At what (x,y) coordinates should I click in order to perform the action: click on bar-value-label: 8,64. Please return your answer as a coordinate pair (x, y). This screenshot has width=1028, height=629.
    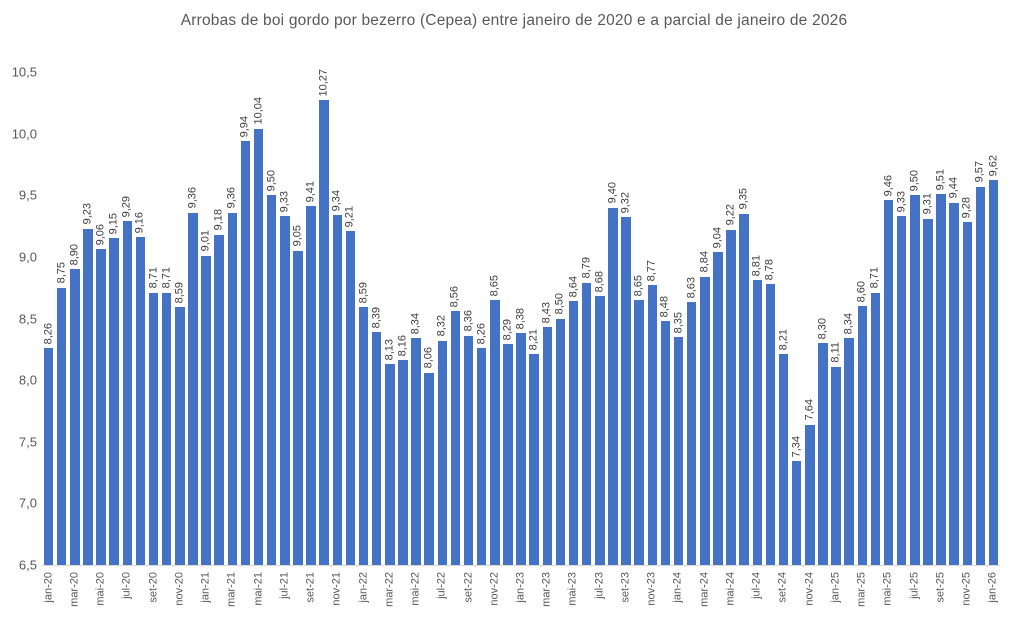
    Looking at the image, I should click on (573, 286).